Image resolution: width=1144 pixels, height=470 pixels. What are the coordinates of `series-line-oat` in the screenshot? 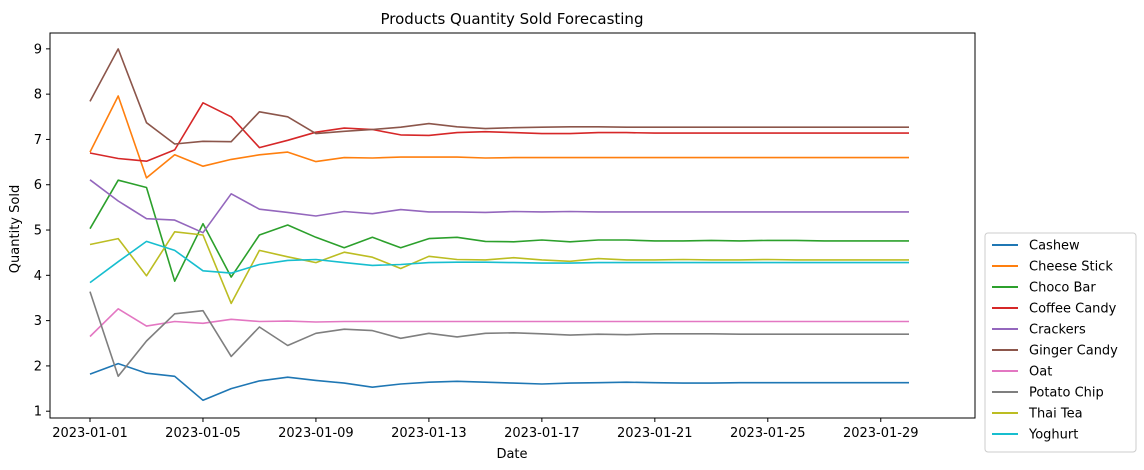 It's located at (499, 322).